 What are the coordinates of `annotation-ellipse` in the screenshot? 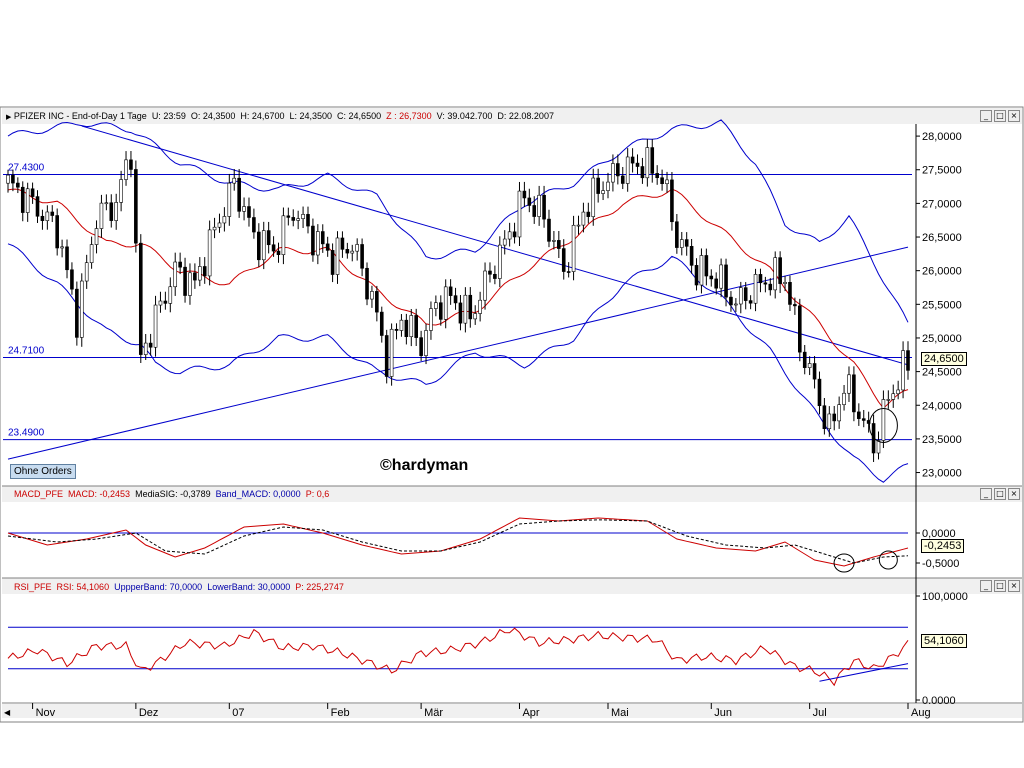 It's located at (883, 425).